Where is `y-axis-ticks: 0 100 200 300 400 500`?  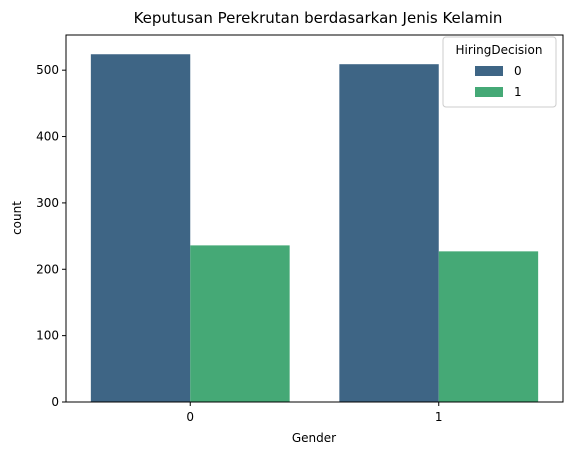 y-axis-ticks: 0 100 200 300 400 500 is located at coordinates (51, 236).